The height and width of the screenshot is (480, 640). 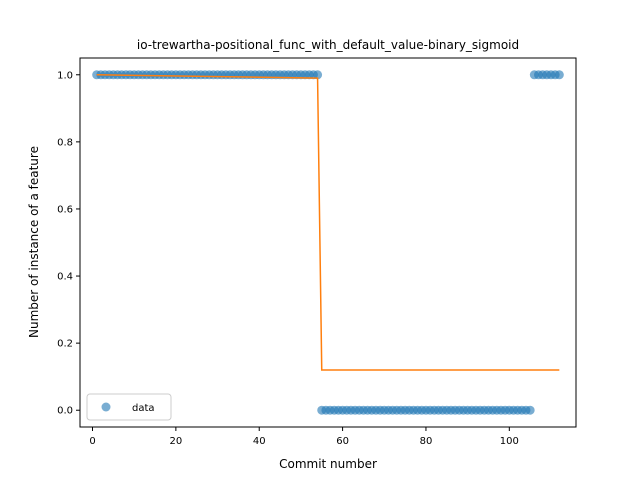 I want to click on x-tick-label: 40, so click(x=259, y=441).